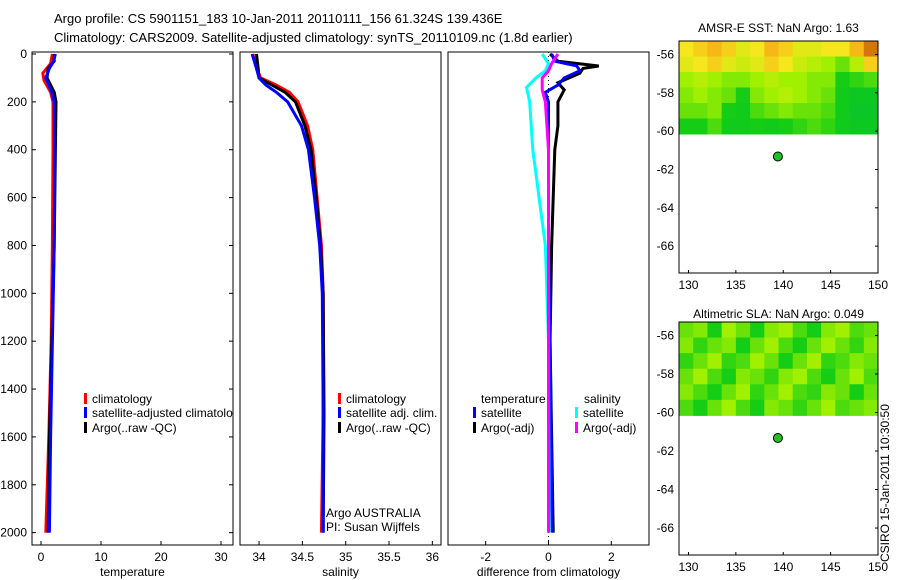 This screenshot has width=900, height=580. What do you see at coordinates (122, 399) in the screenshot?
I see `legend-label: climatology` at bounding box center [122, 399].